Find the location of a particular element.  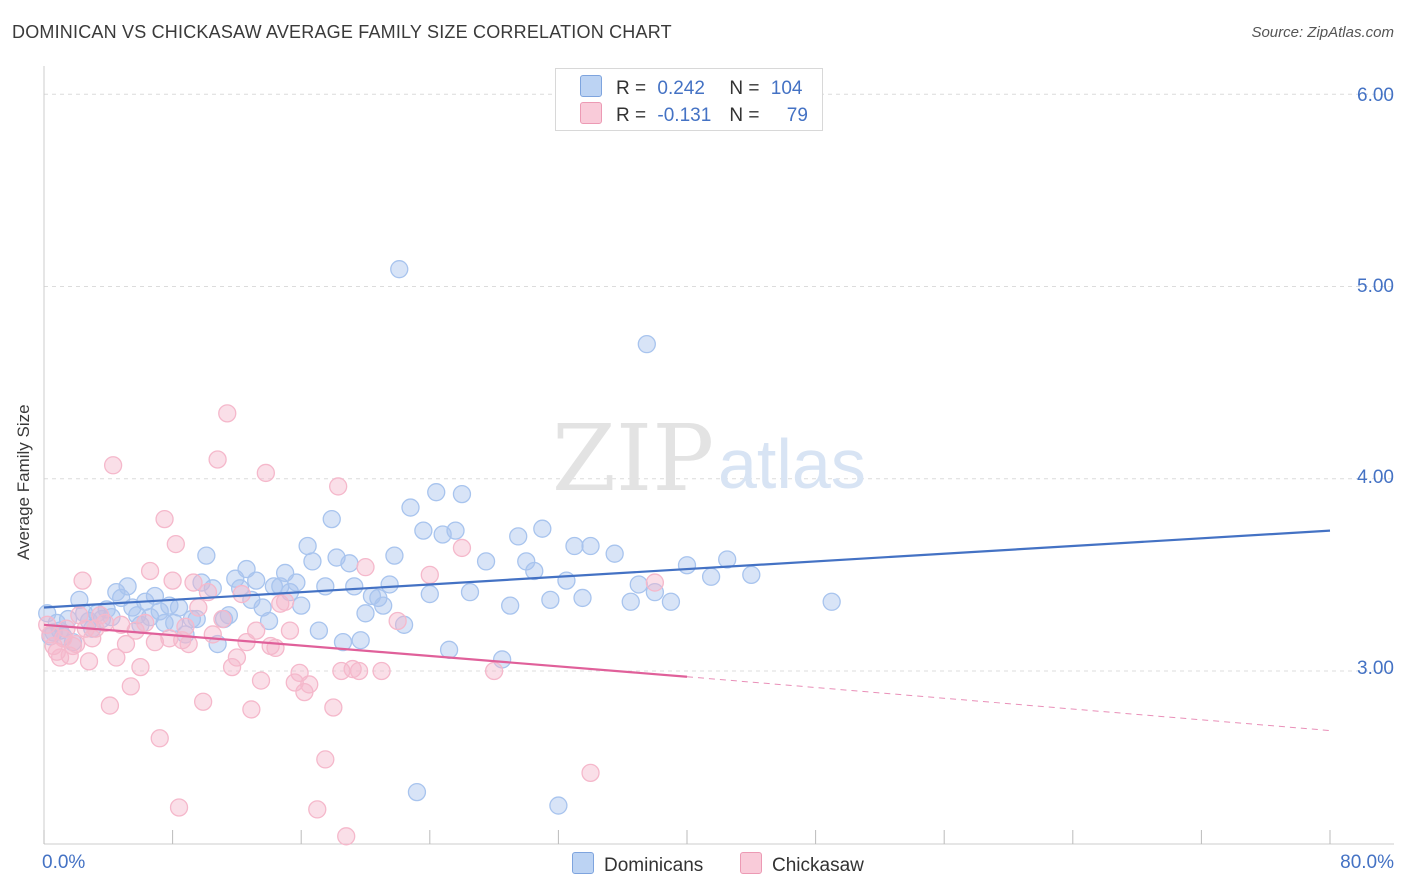

legend-n-value: 79 is located at coordinates (797, 115).